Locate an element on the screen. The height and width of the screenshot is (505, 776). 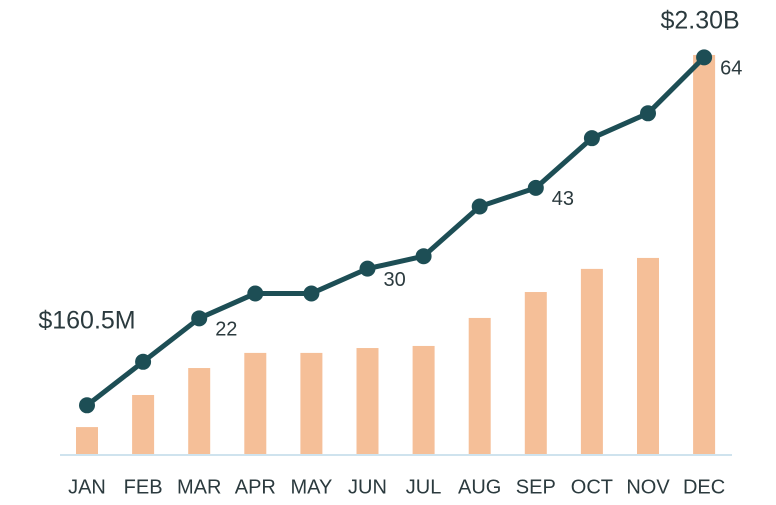
data-label: $2.30B is located at coordinates (699, 21).